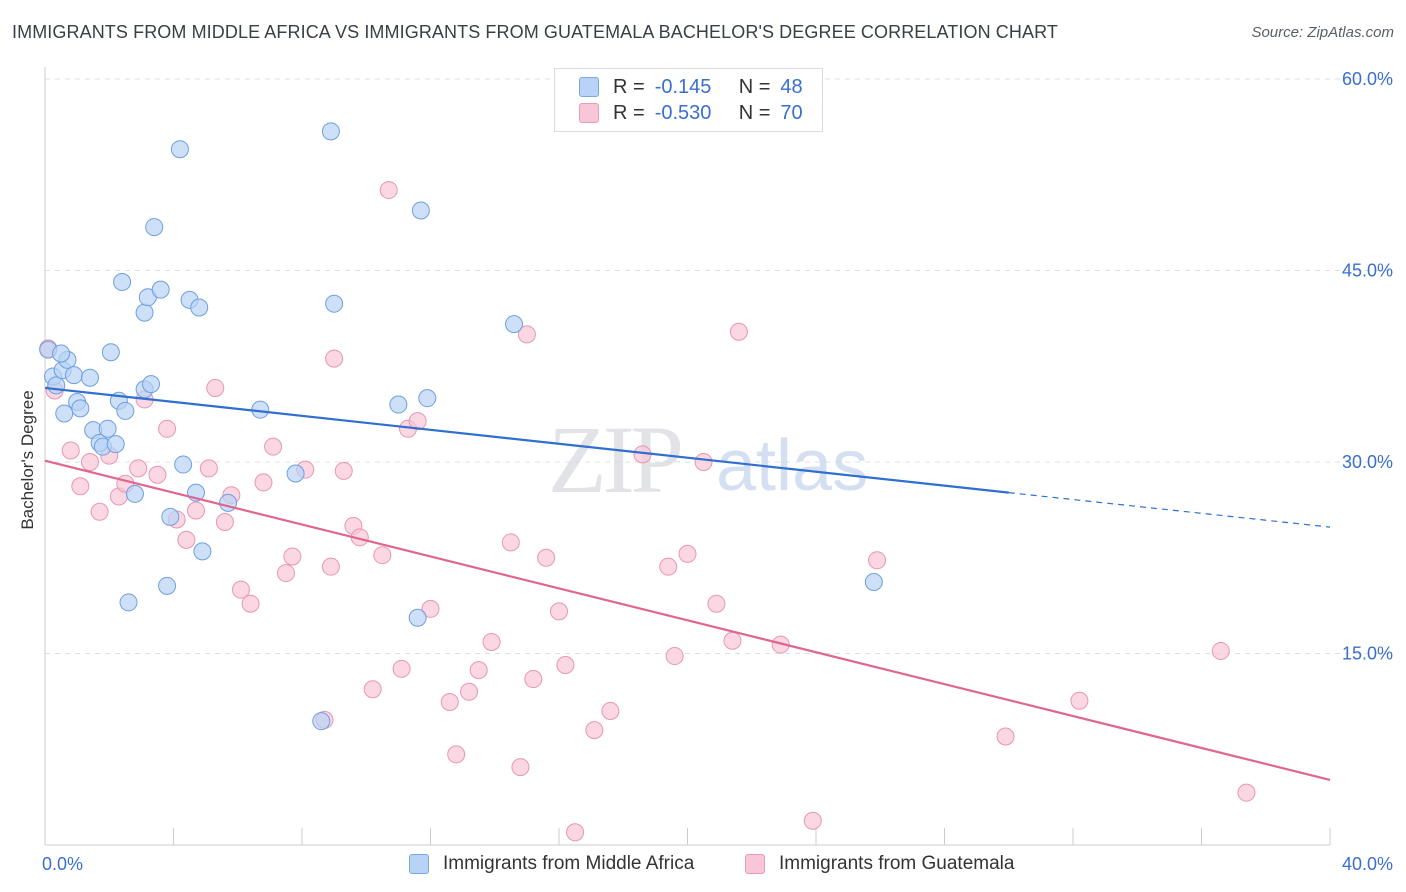 This screenshot has width=1406, height=892. Describe the element at coordinates (629, 86) in the screenshot. I see `legend-r-label: R =` at that location.